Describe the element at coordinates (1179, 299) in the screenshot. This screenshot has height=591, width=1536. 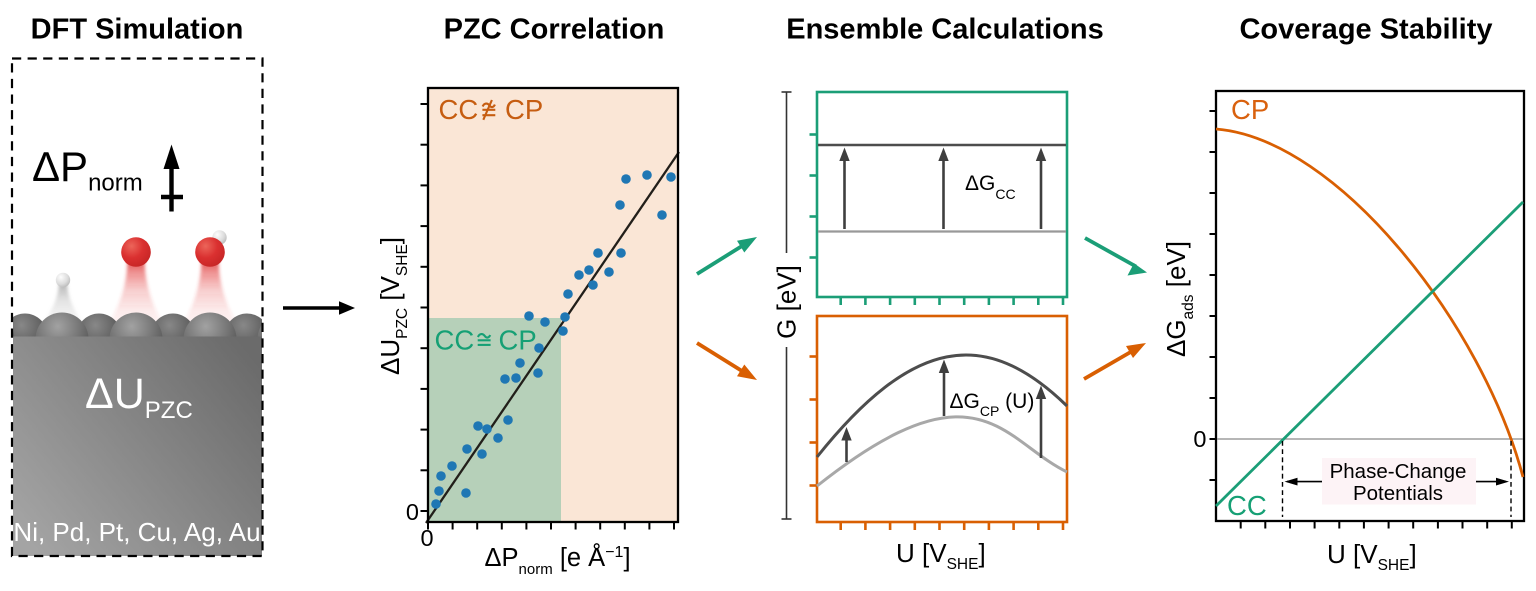
I see `svg-text: ΔGads [eV]` at that location.